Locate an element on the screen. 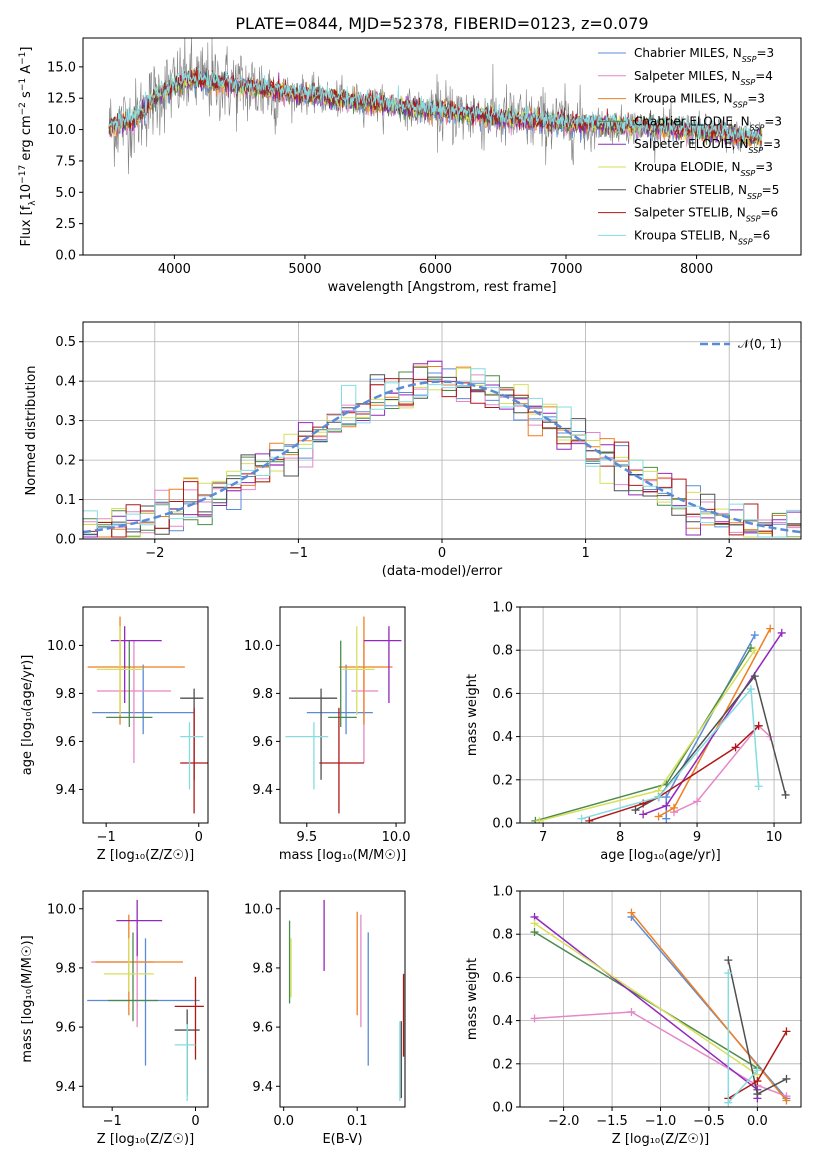 This screenshot has width=819, height=1170. y-axis-label: age [log₁₀(age/yr)] is located at coordinates (27, 715).